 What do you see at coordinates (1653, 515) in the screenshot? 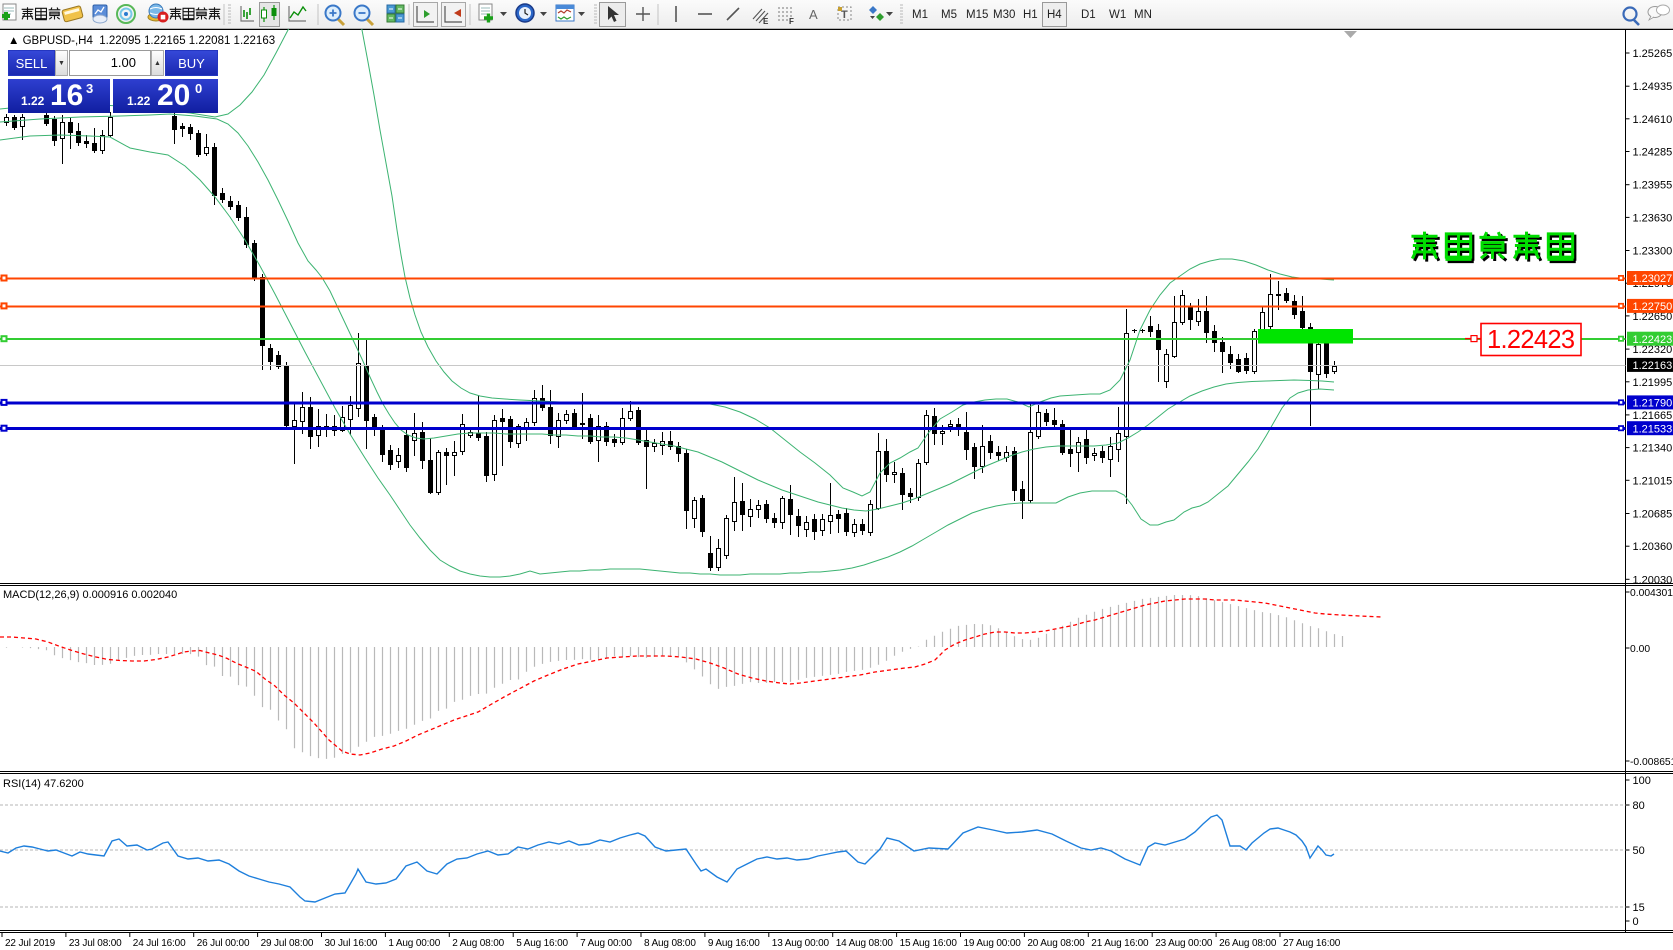
I see `svg-text: 1.20685` at bounding box center [1653, 515].